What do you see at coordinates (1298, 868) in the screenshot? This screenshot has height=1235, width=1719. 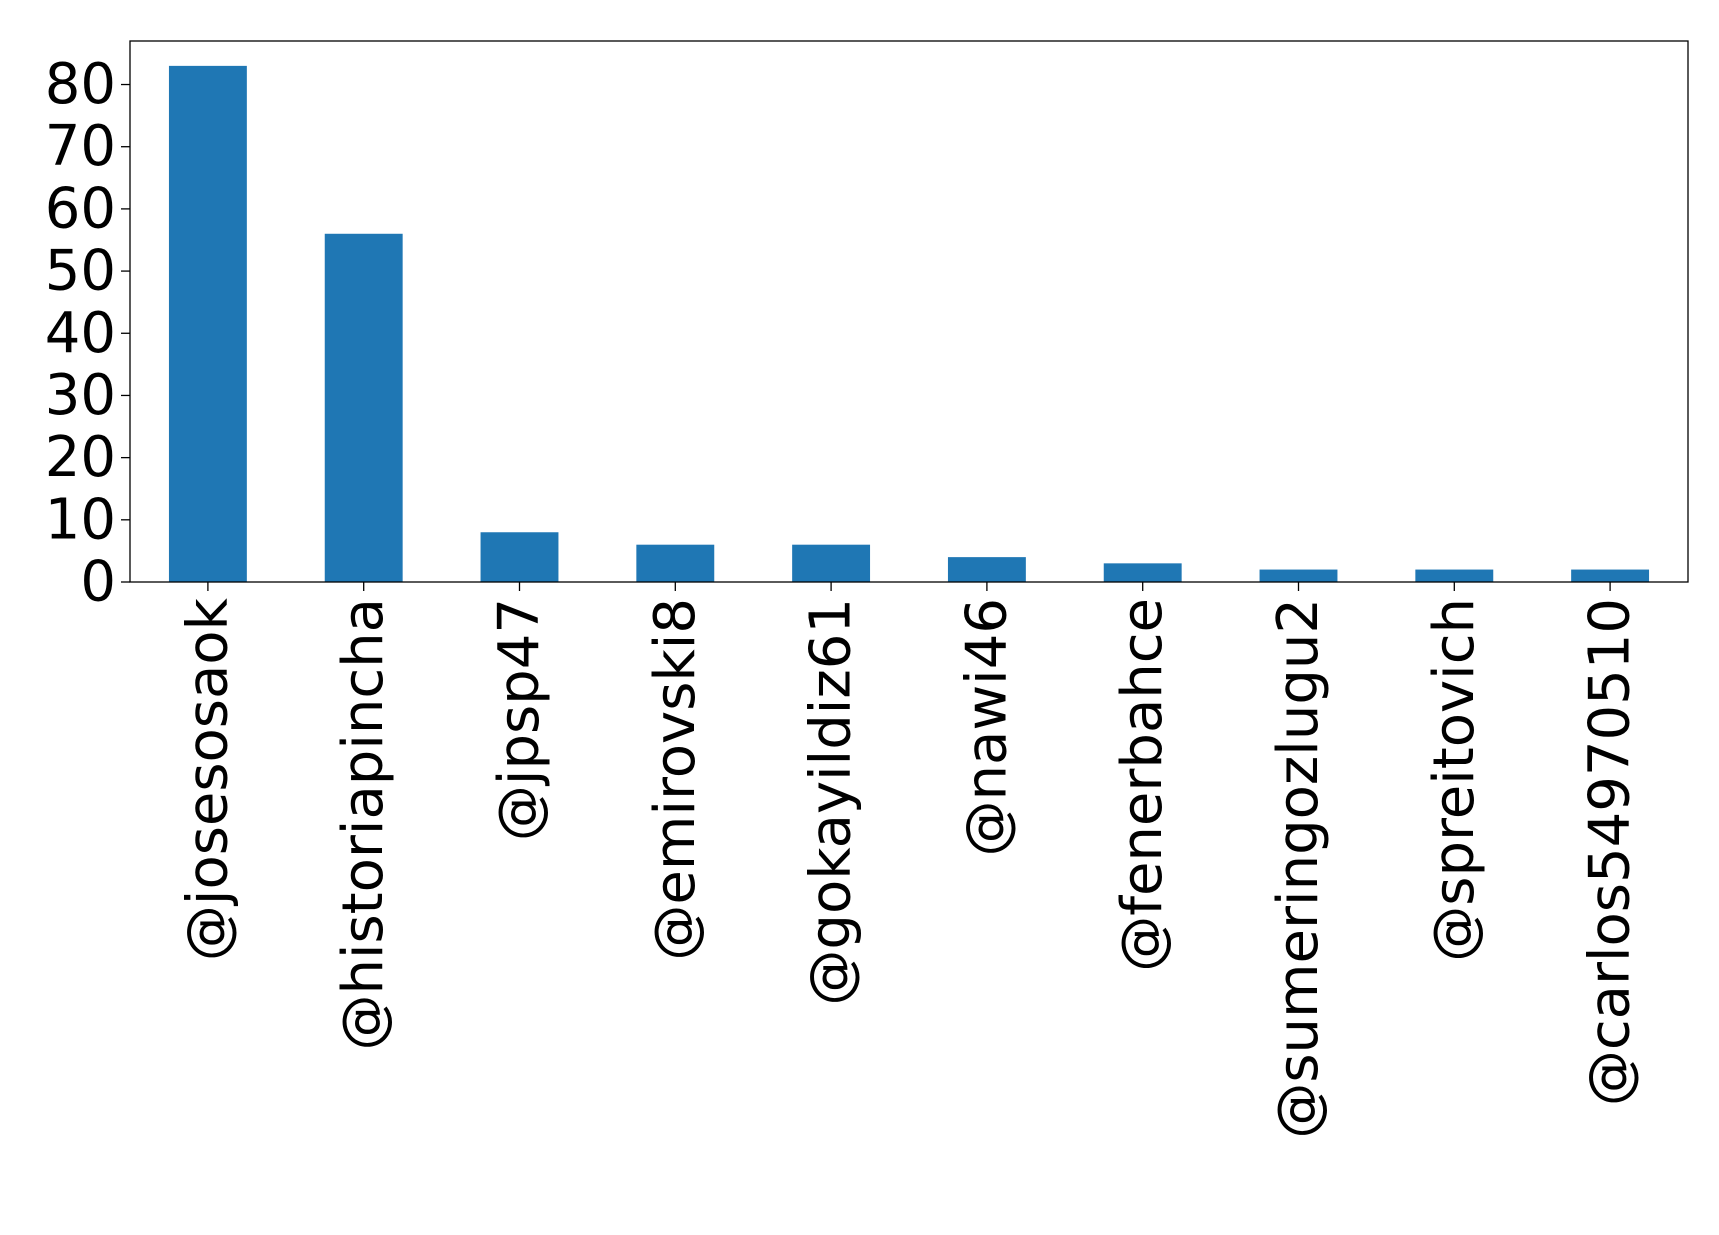 I see `x-tick-label-7: @sumeringozlugu2` at bounding box center [1298, 868].